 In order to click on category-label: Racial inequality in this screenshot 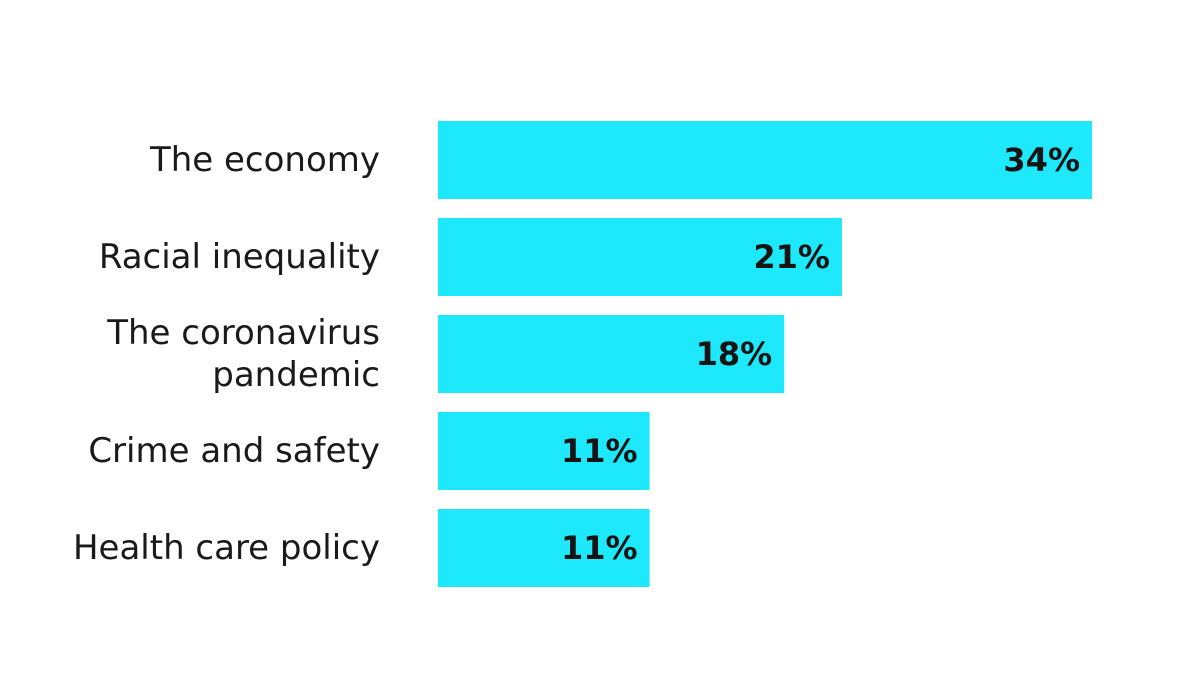, I will do `click(239, 257)`.